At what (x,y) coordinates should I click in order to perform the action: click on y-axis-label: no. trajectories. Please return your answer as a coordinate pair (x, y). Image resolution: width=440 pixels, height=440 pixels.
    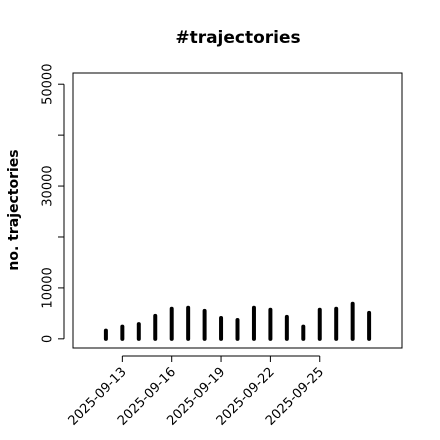
    Looking at the image, I should click on (14, 209).